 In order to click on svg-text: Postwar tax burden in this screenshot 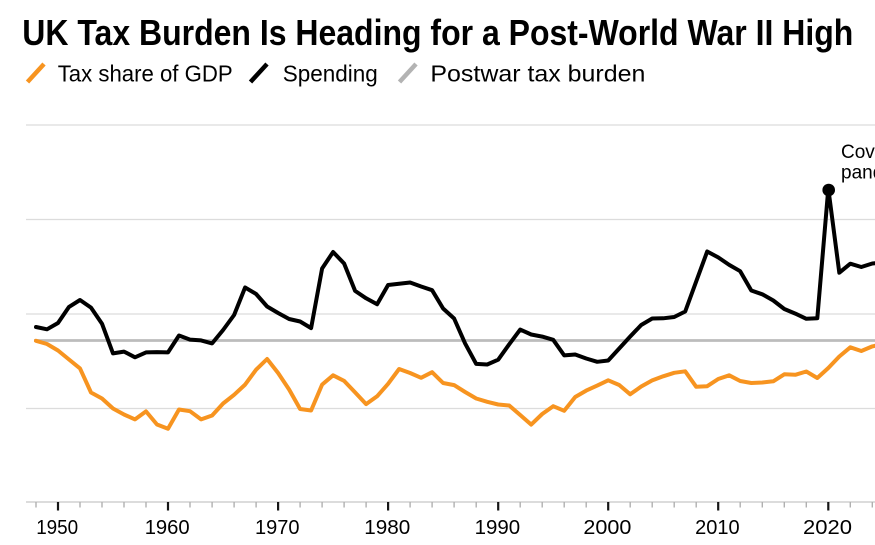, I will do `click(537, 73)`.